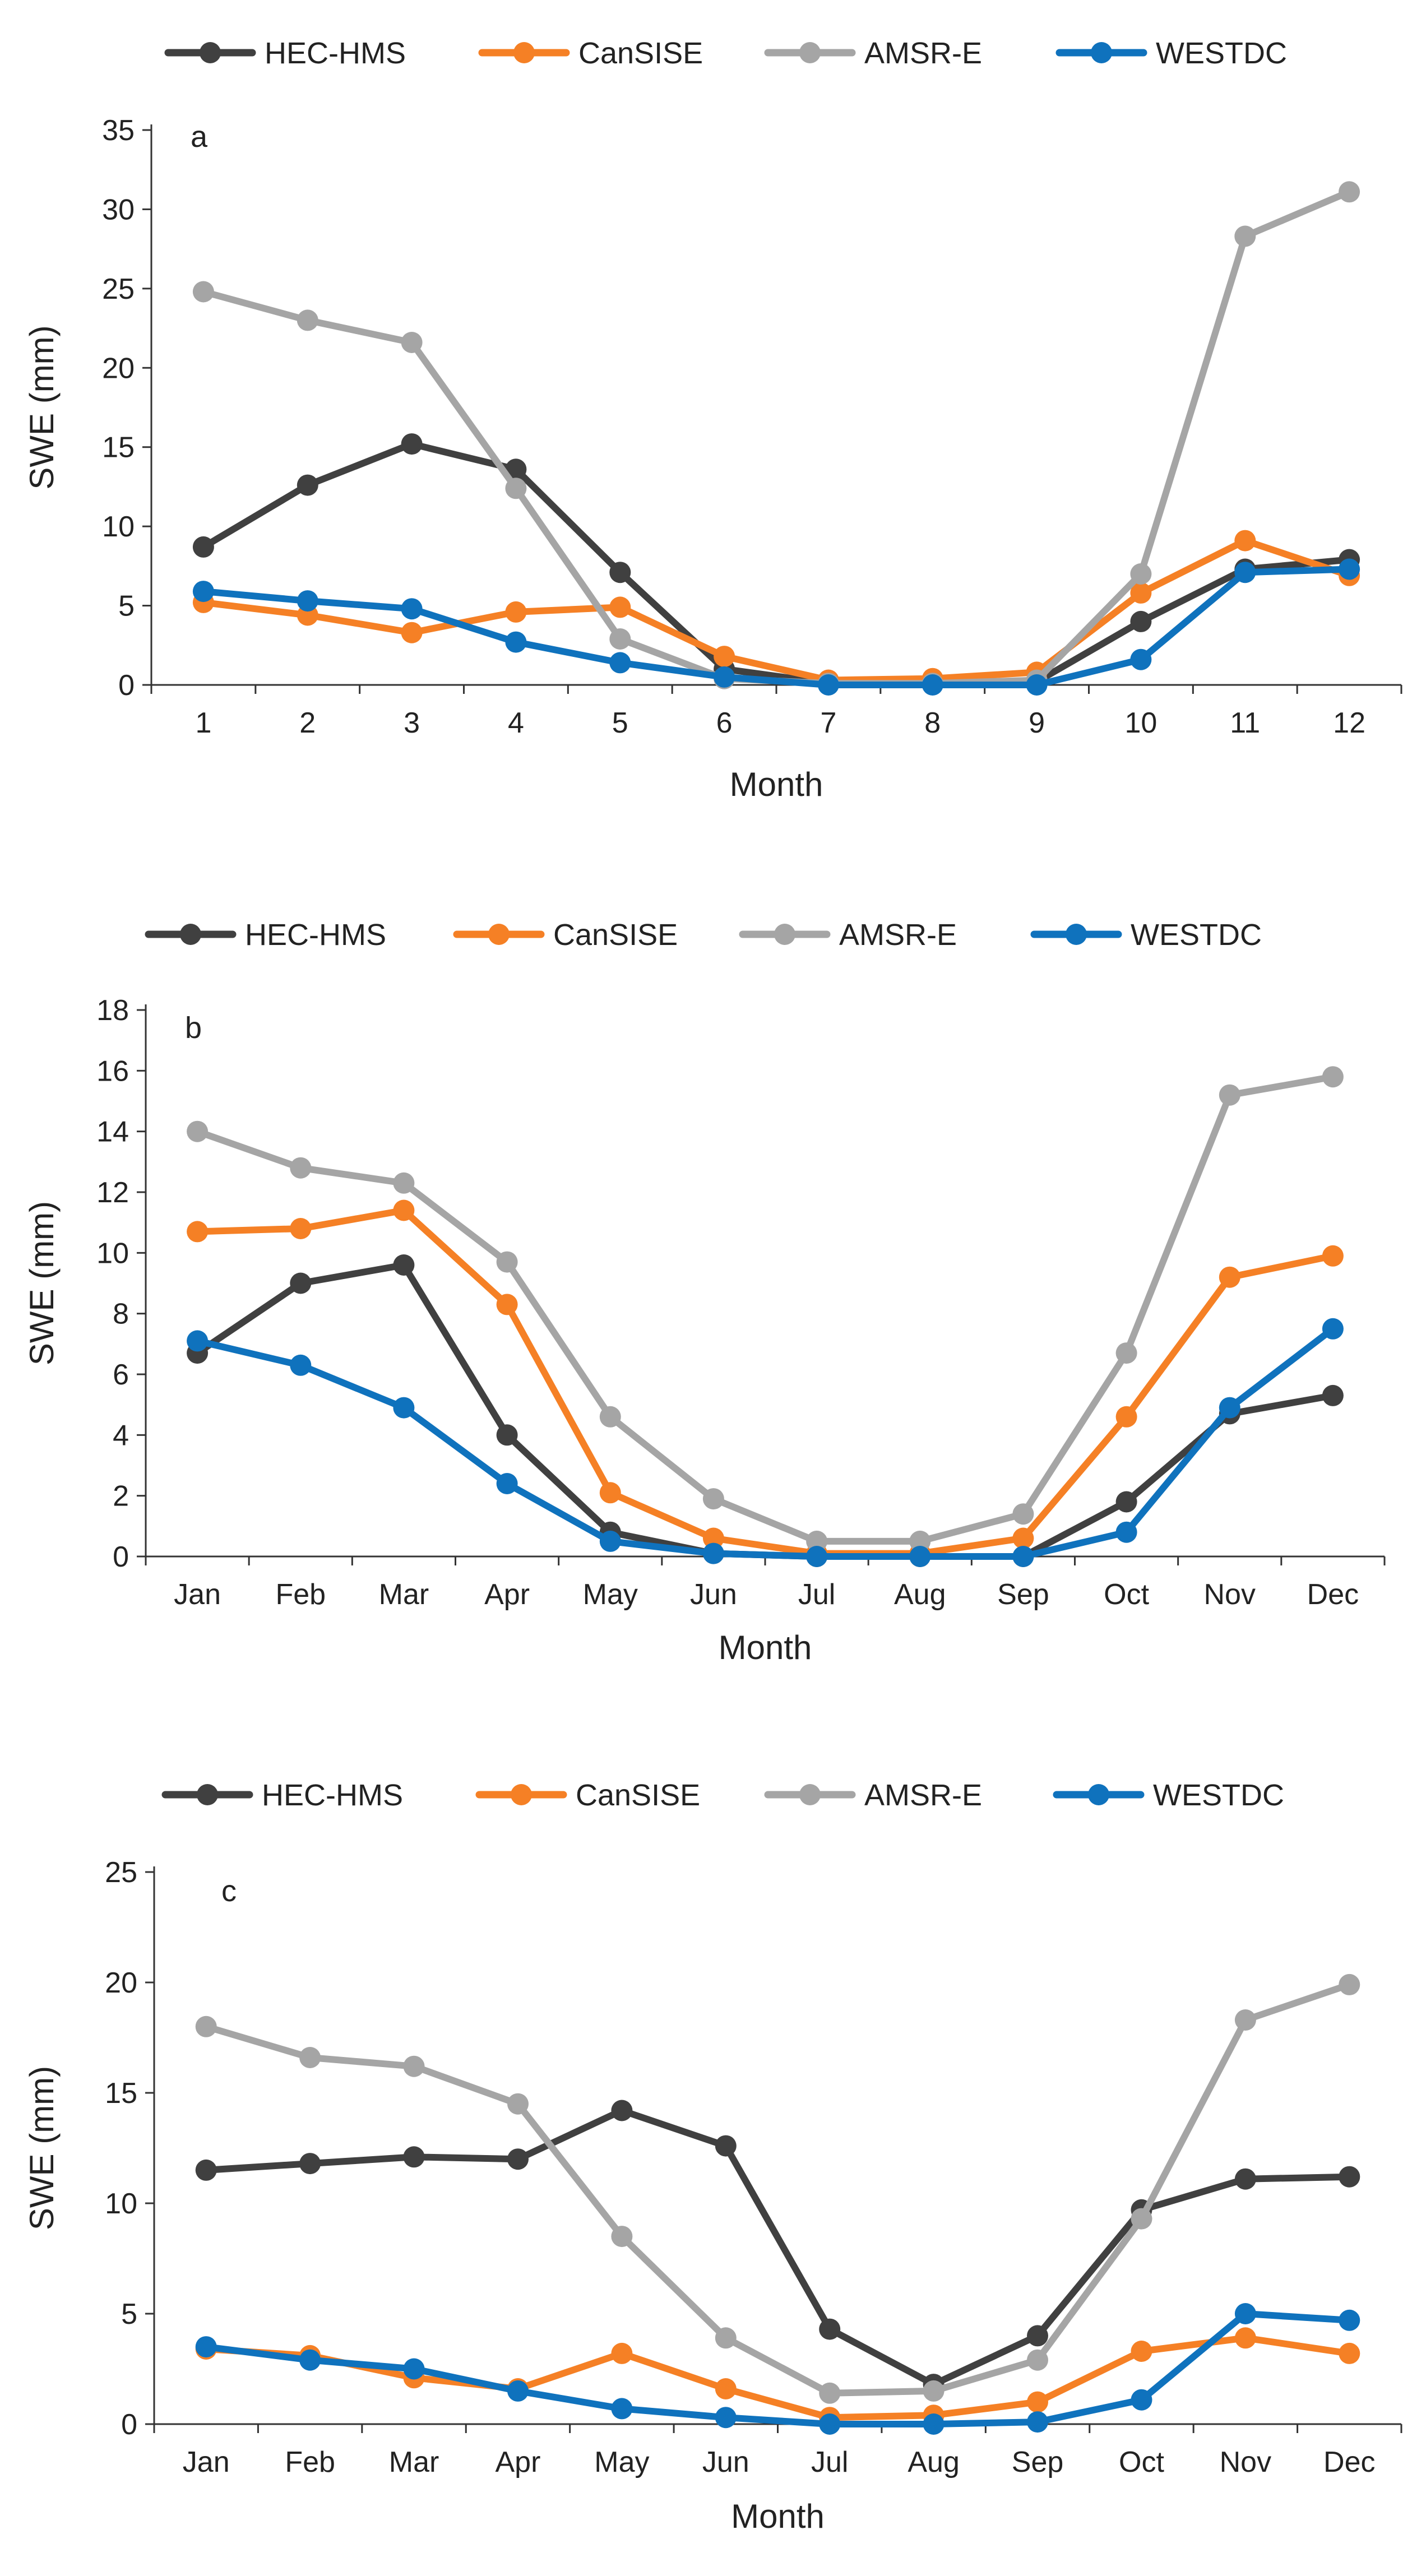 The height and width of the screenshot is (2576, 1426). I want to click on y-tick-label: 20, so click(121, 1983).